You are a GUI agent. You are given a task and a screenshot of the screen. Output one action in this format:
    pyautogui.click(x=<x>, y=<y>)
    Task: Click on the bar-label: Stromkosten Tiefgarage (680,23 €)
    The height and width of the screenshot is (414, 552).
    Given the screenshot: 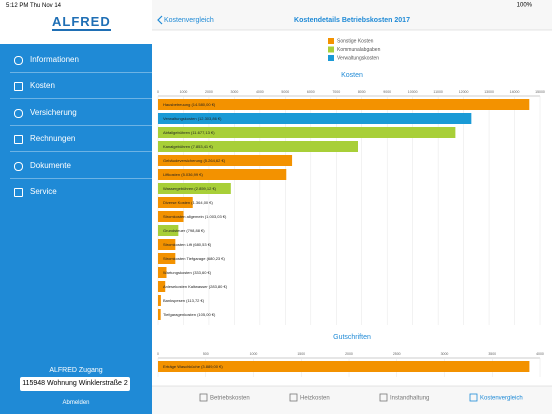 What is the action you would take?
    pyautogui.click(x=194, y=258)
    